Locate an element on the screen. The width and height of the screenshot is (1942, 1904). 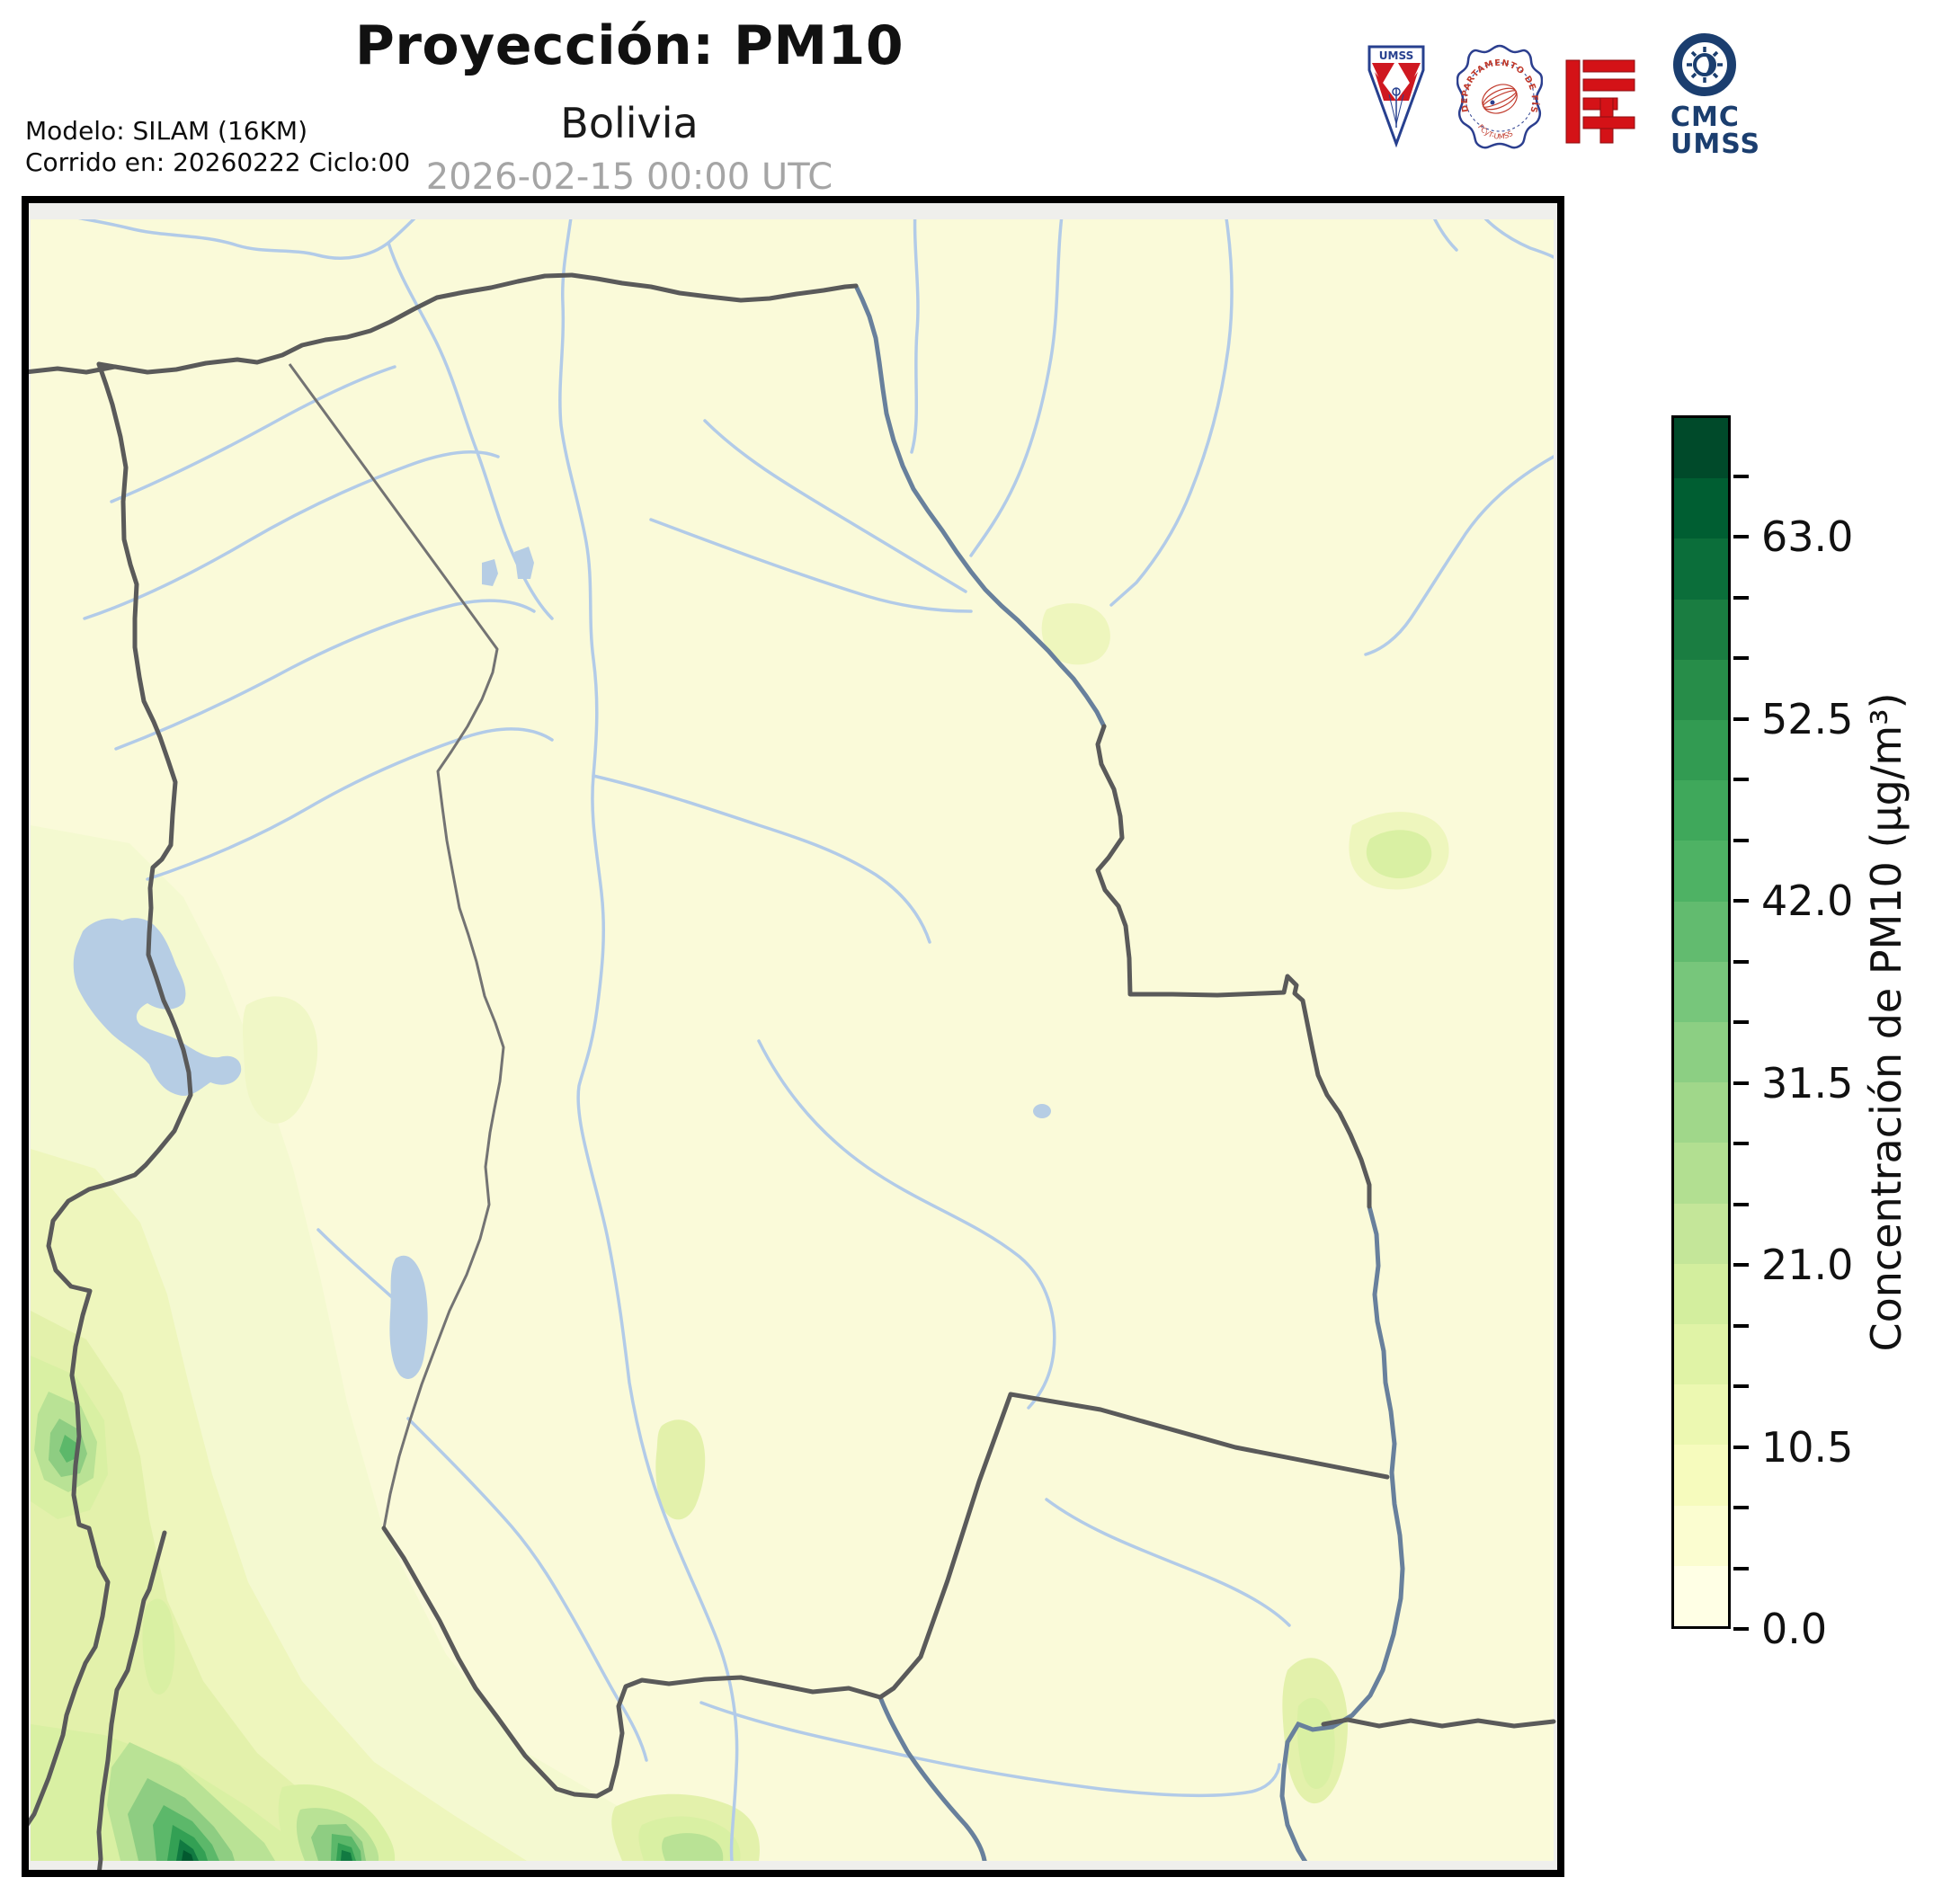
paraguay-border is located at coordinates (1133, 1546).